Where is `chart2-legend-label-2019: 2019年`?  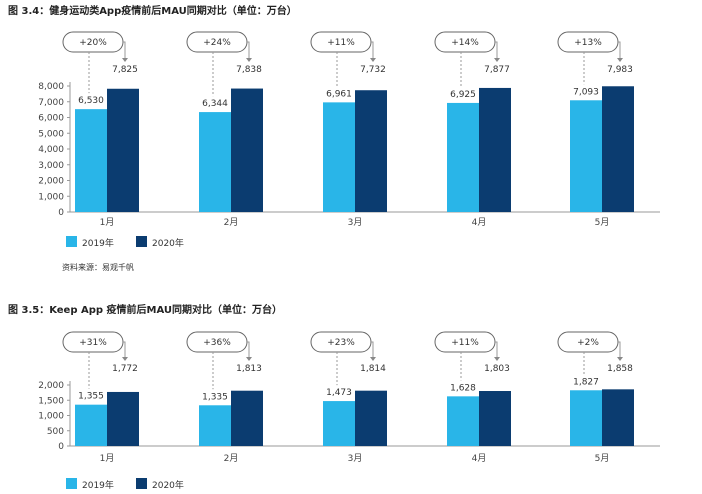 chart2-legend-label-2019: 2019年 is located at coordinates (98, 485).